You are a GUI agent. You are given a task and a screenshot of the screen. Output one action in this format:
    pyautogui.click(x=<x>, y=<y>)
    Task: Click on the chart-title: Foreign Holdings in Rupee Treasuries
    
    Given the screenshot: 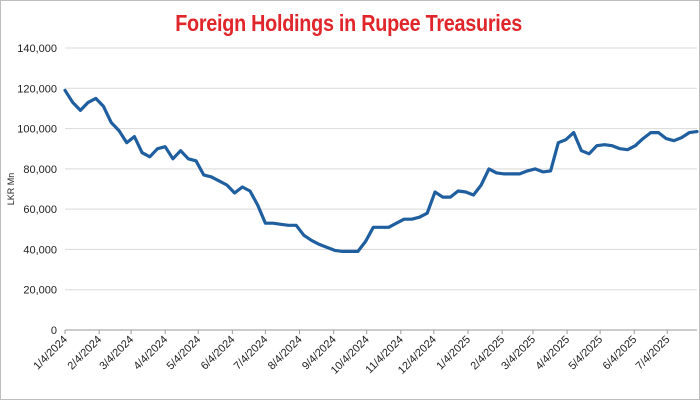 What is the action you would take?
    pyautogui.click(x=349, y=23)
    